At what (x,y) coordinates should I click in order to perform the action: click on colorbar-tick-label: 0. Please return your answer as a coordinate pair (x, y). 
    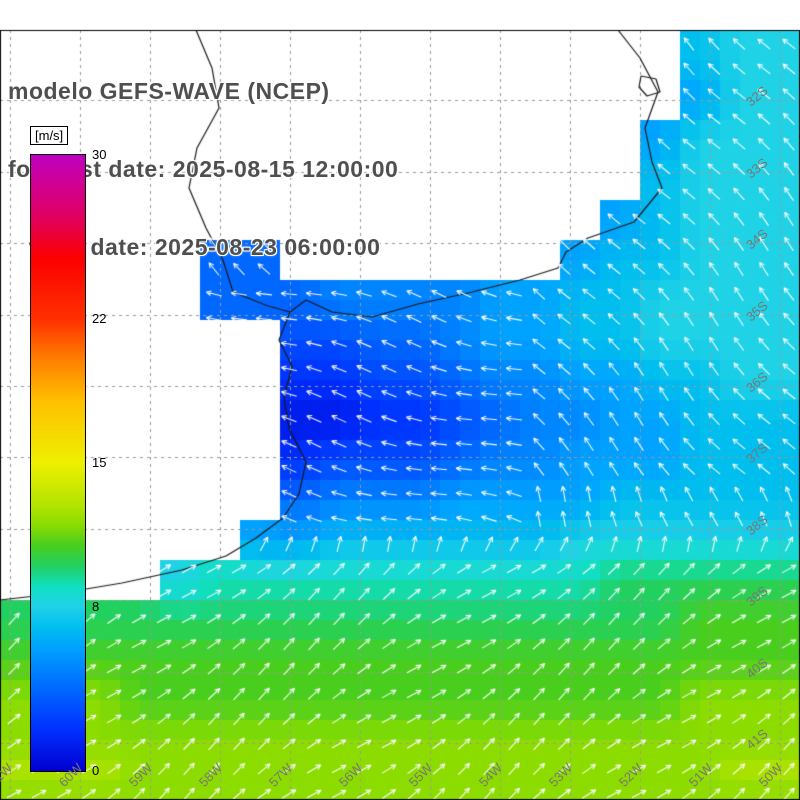
    Looking at the image, I should click on (96, 770).